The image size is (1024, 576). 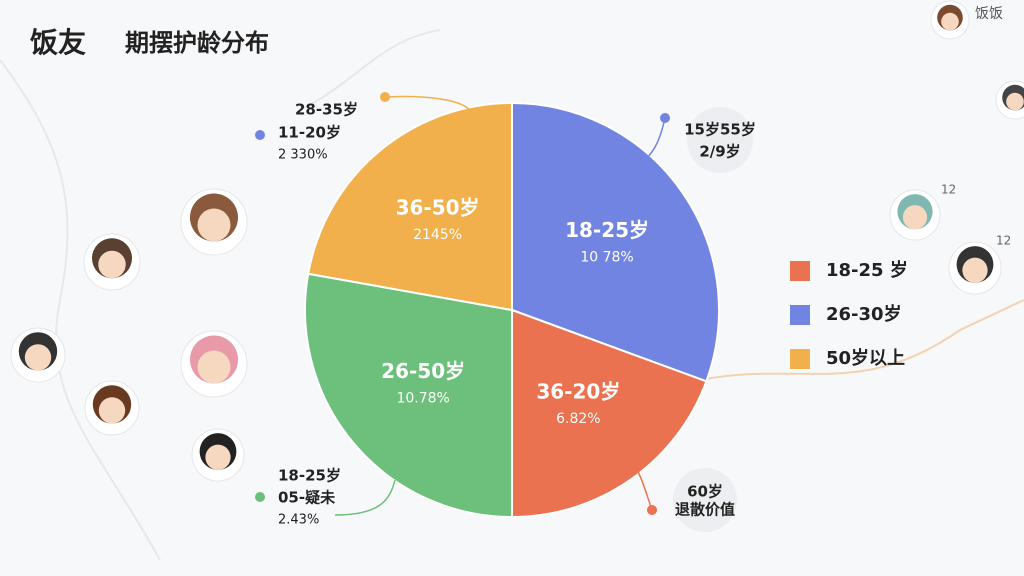 What do you see at coordinates (720, 130) in the screenshot?
I see `callout-text: 15岁55岁` at bounding box center [720, 130].